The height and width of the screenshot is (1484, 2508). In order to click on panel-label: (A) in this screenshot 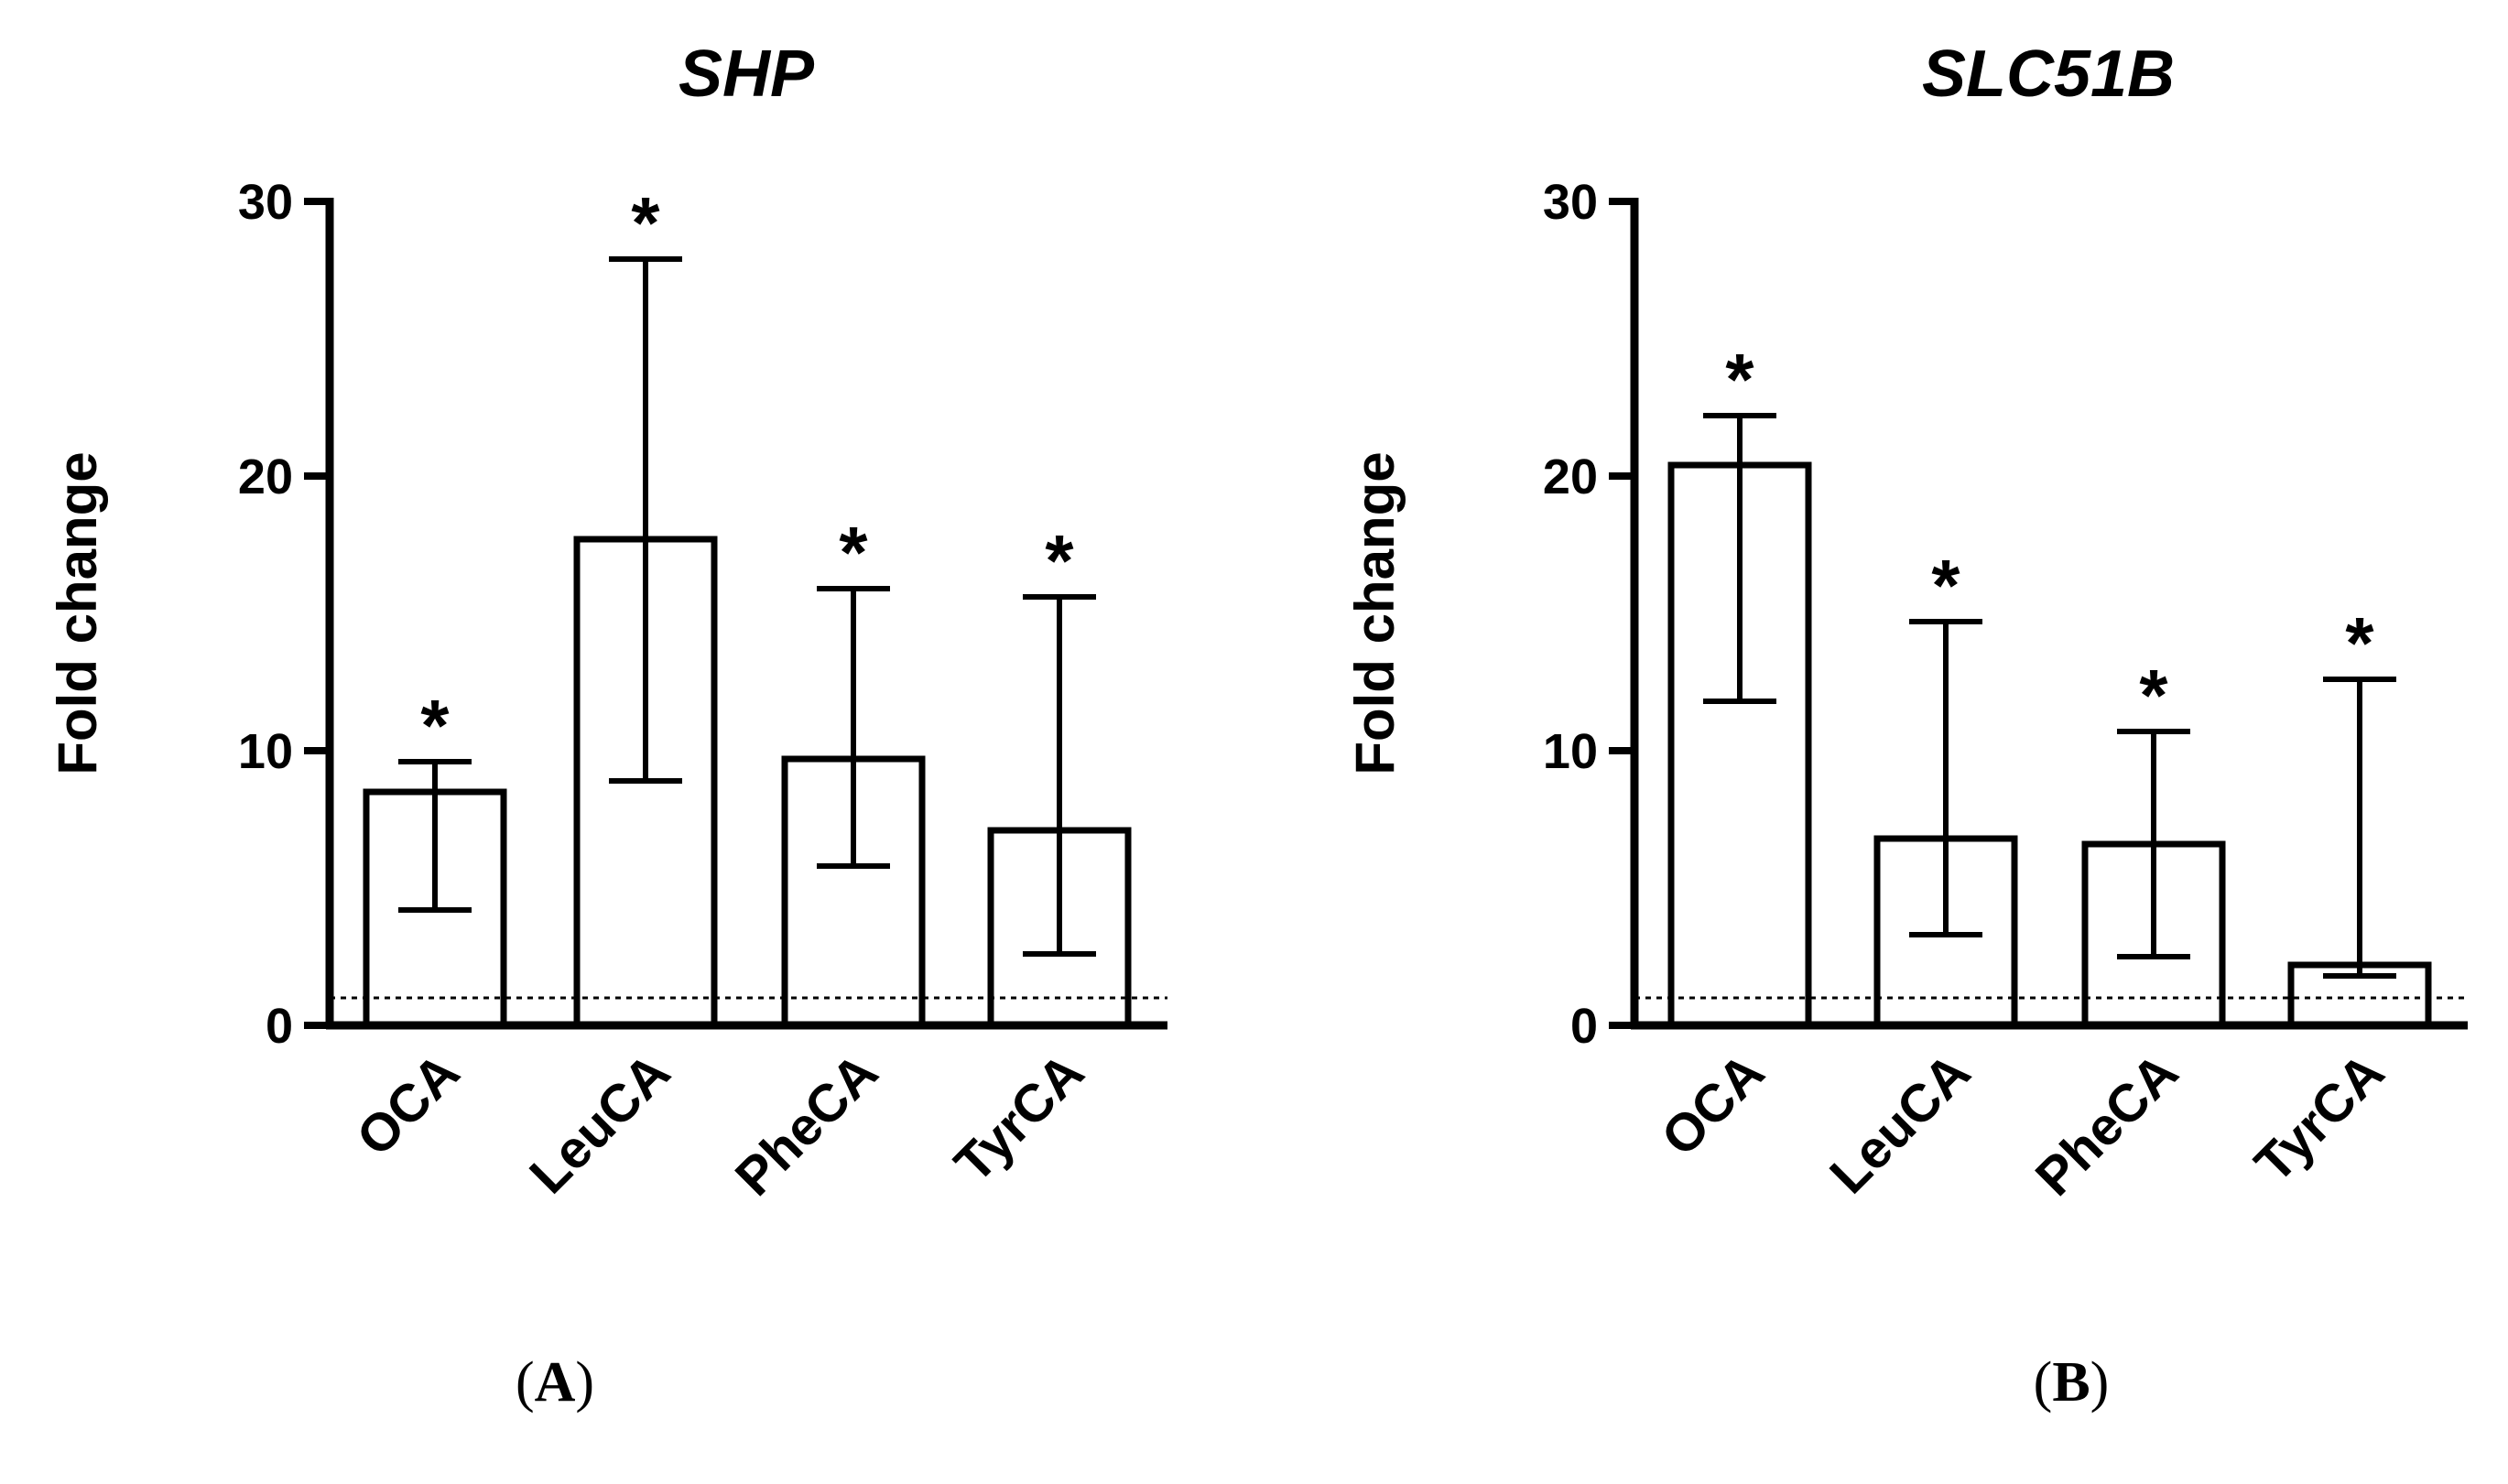, I will do `click(555, 1382)`.